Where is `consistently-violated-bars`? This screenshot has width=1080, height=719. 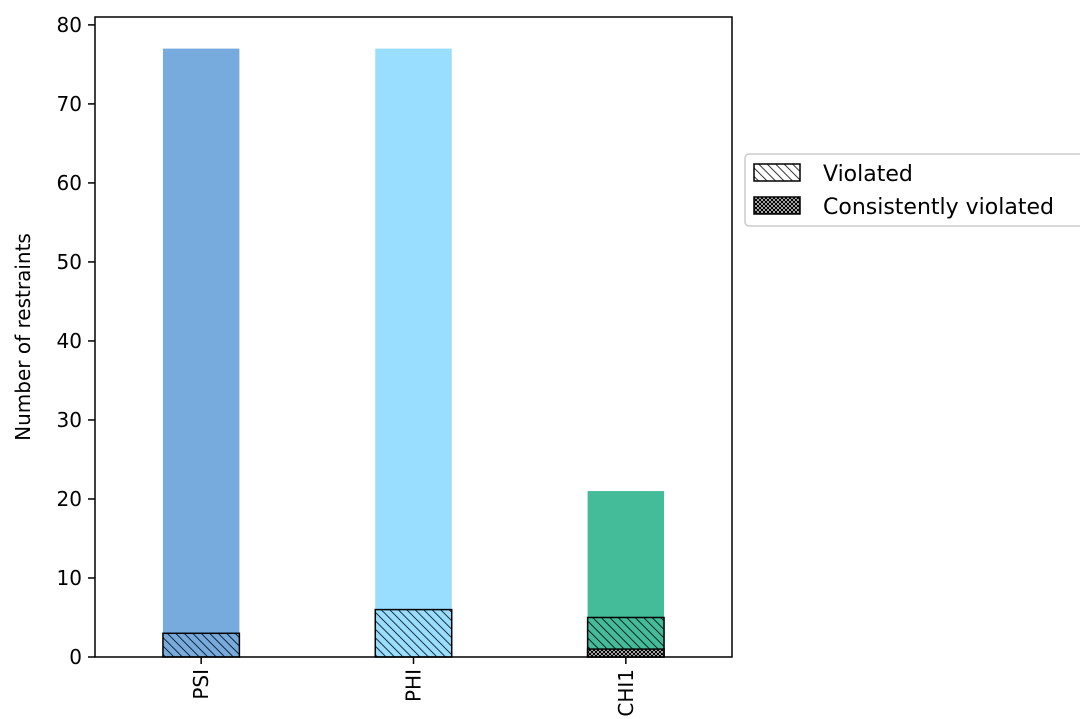
consistently-violated-bars is located at coordinates (625, 653).